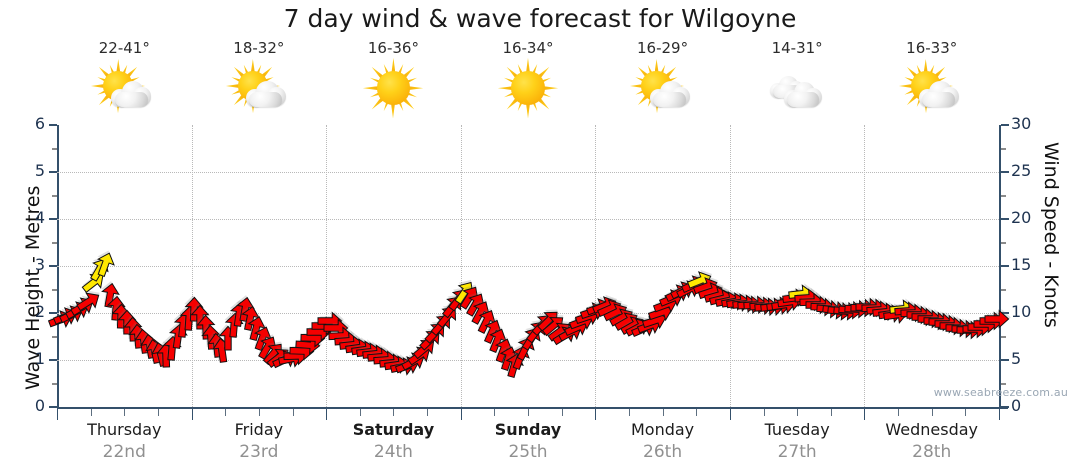  I want to click on left-axis-tick-label: 3, so click(39, 264).